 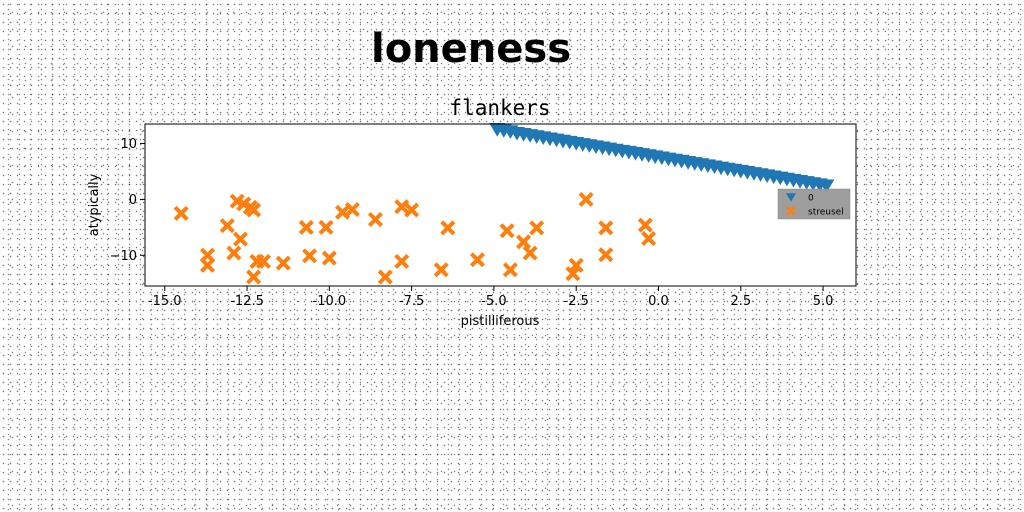 I want to click on y-tick-label: 10, so click(x=128, y=144).